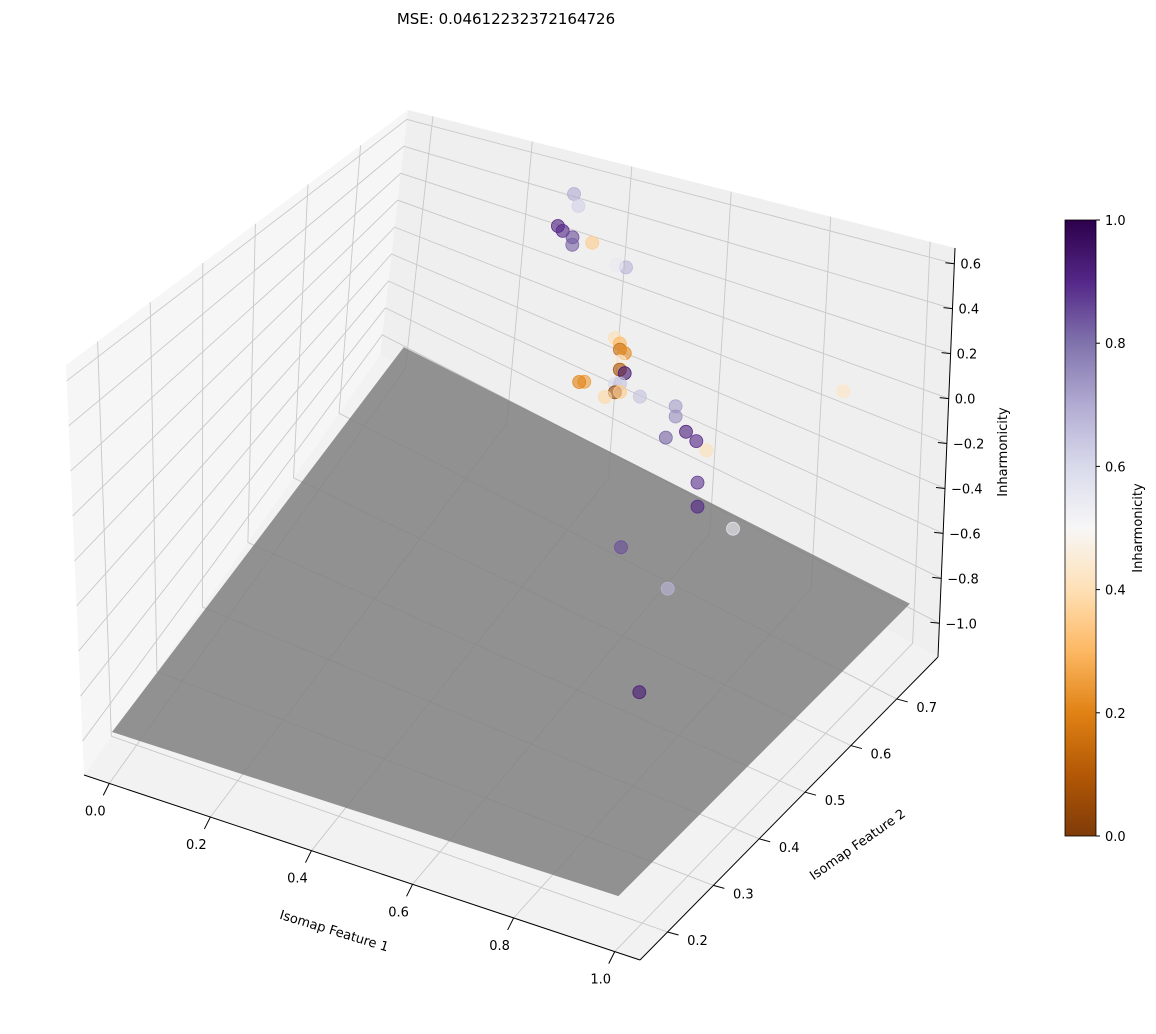  Describe the element at coordinates (499, 946) in the screenshot. I see `x-tick-label: 0.8` at that location.